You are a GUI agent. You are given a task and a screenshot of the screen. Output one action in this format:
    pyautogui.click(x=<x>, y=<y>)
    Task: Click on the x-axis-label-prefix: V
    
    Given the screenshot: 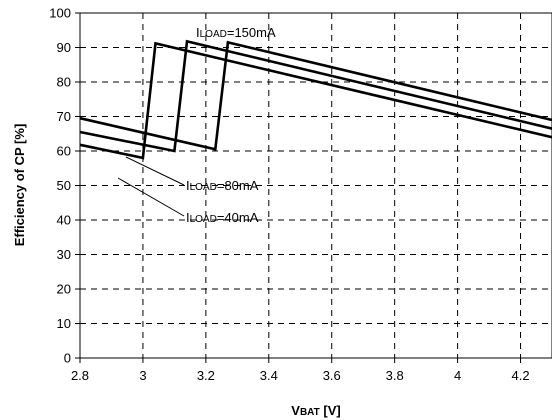 What is the action you would take?
    pyautogui.click(x=295, y=410)
    